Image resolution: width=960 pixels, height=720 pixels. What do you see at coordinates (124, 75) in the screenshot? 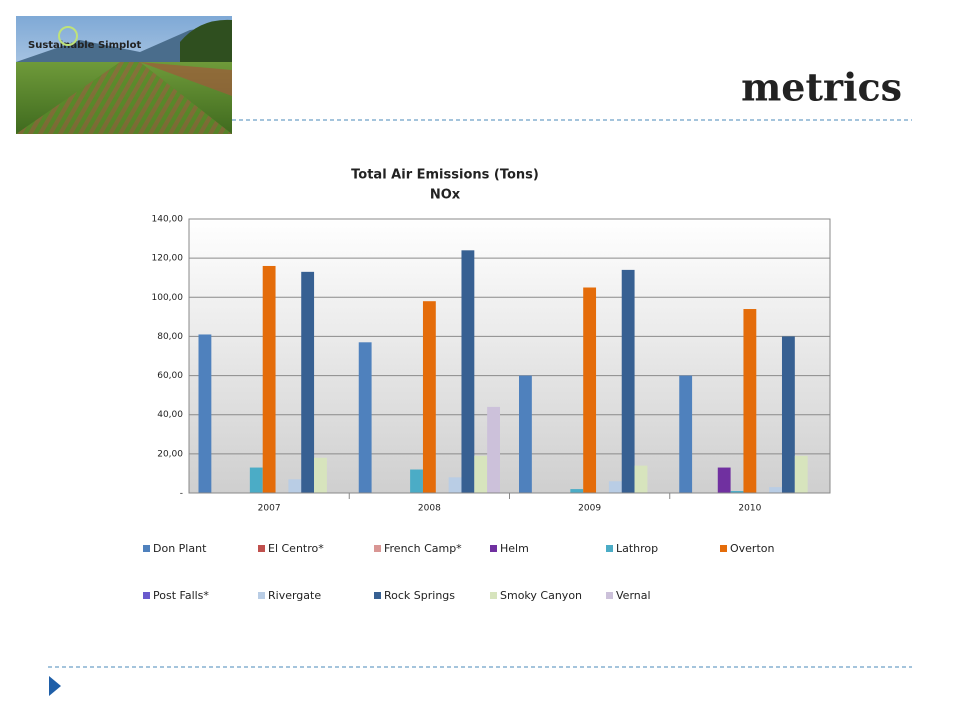
I see `logo: Sustainable Simplot` at bounding box center [124, 75].